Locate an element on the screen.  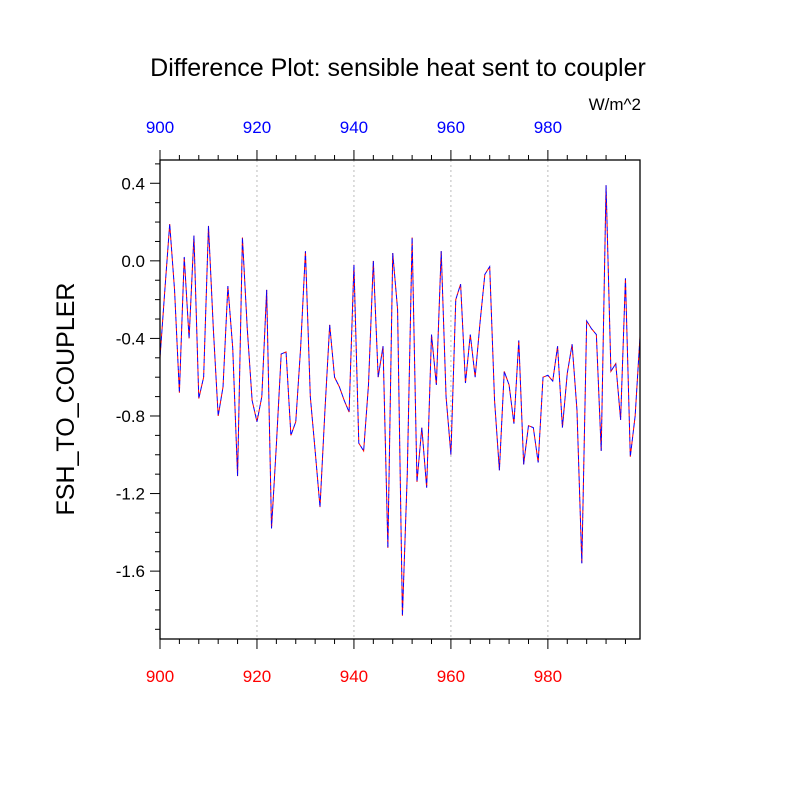
y-tick-label: -1.2 is located at coordinates (130, 494).